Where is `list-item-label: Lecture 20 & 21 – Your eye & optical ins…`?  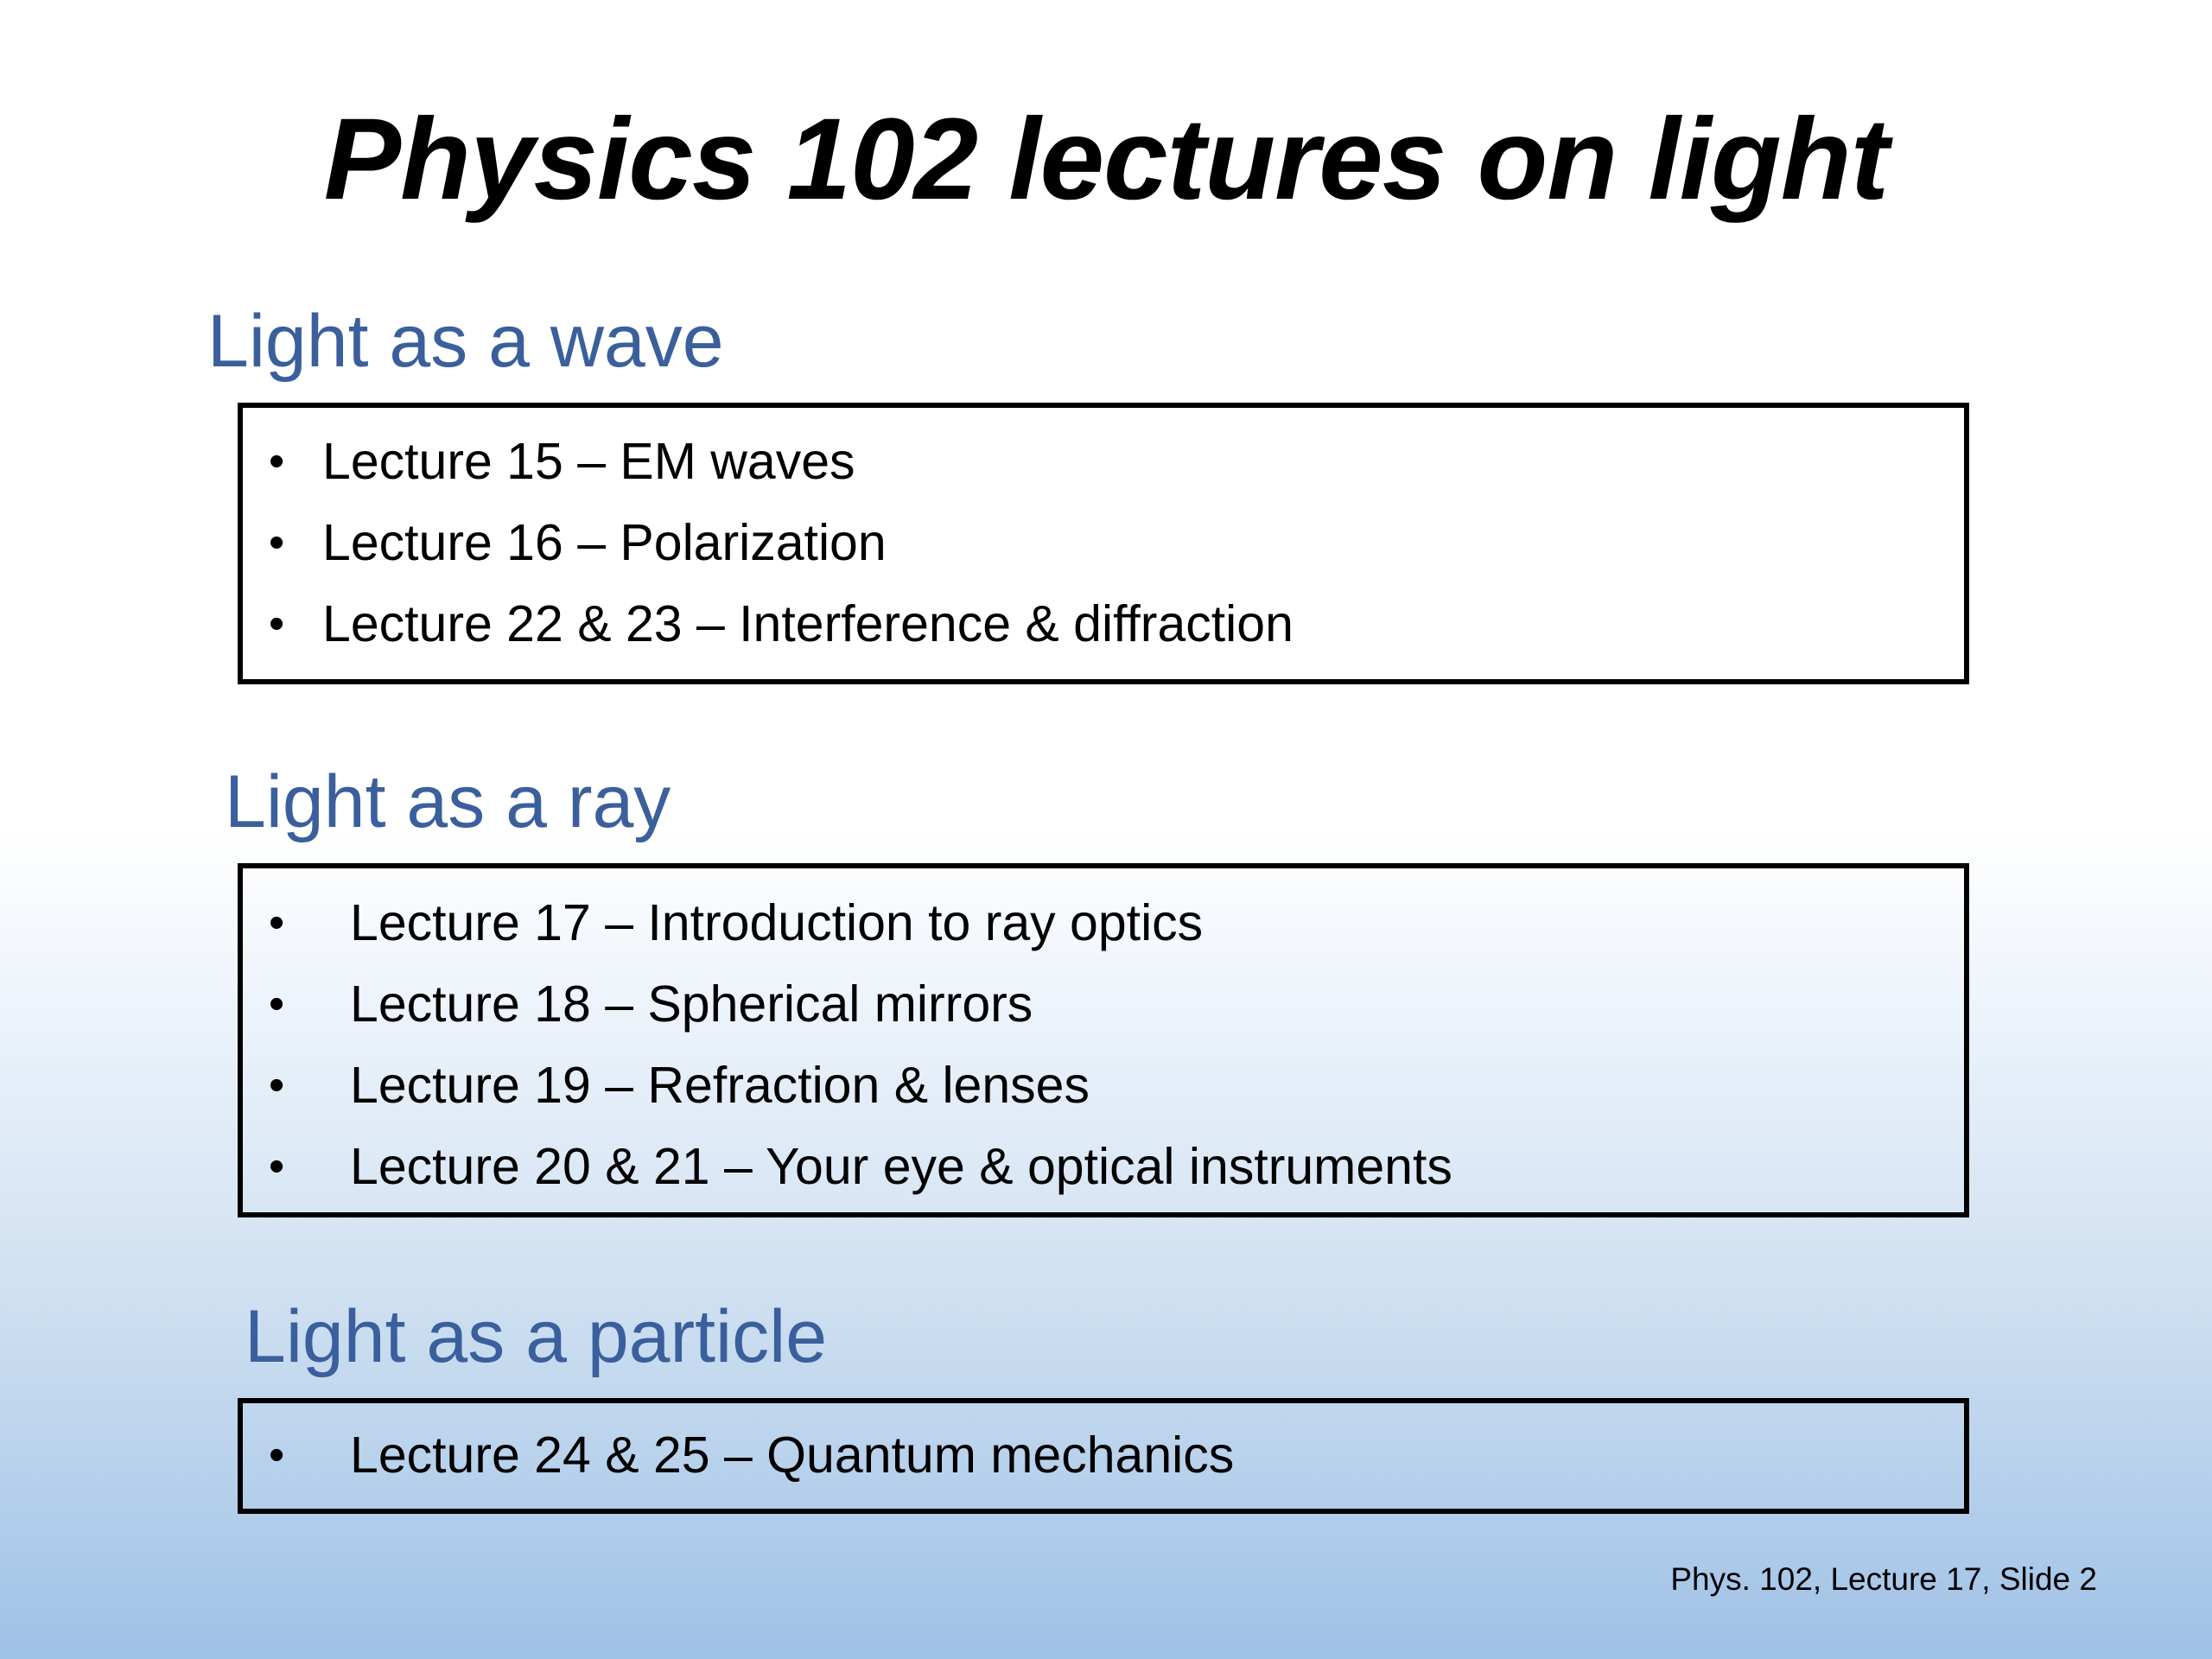 list-item-label: Lecture 20 & 21 – Your eye & optical ins… is located at coordinates (901, 1166).